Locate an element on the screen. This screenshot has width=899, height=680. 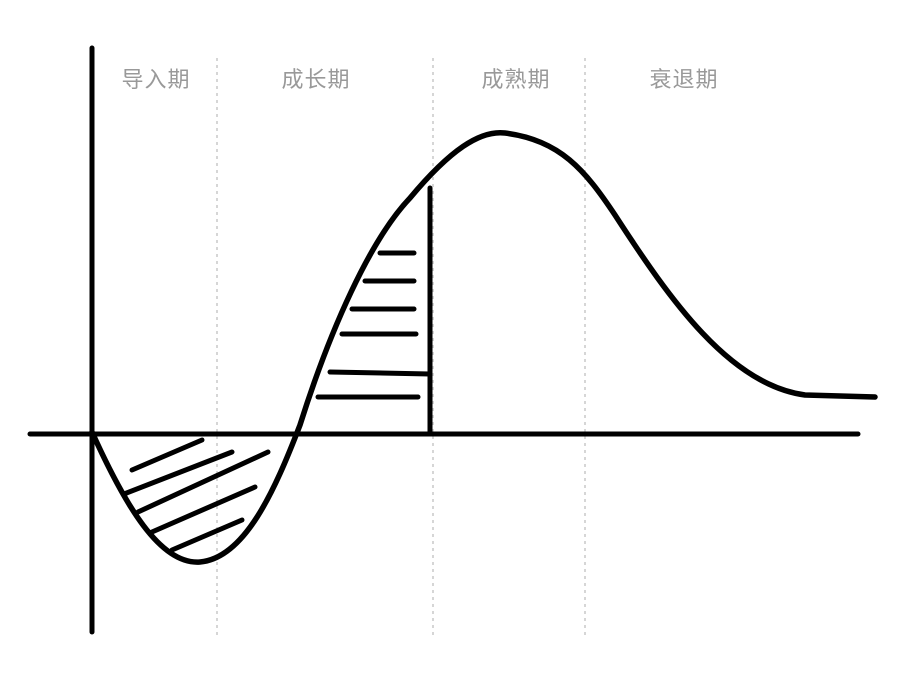
loss-region-hatching is located at coordinates (196, 495).